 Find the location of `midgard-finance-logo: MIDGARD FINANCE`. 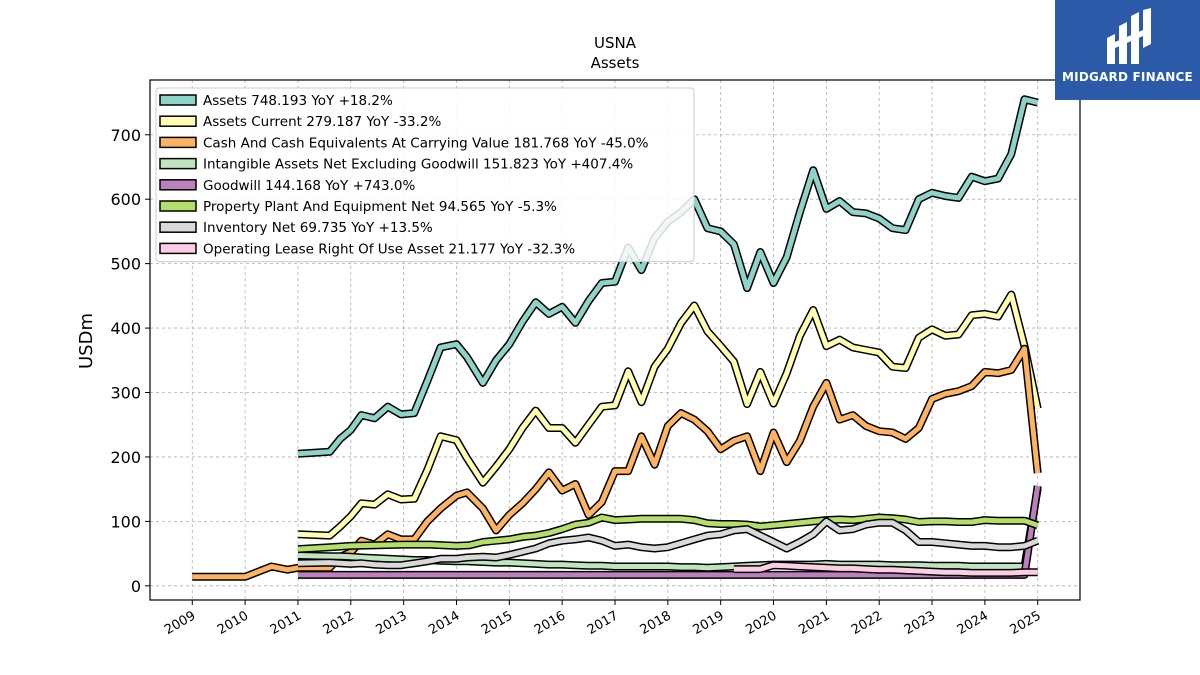

midgard-finance-logo: MIDGARD FINANCE is located at coordinates (1127, 50).